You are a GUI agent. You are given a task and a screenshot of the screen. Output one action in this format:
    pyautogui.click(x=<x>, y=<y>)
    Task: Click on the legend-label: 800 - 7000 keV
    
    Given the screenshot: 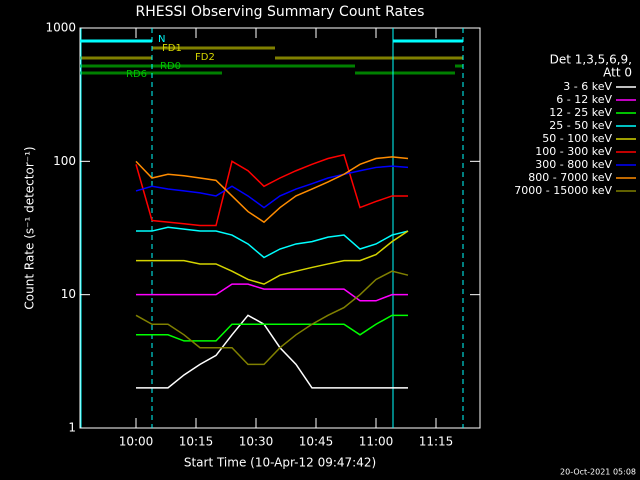 What is the action you would take?
    pyautogui.click(x=570, y=177)
    